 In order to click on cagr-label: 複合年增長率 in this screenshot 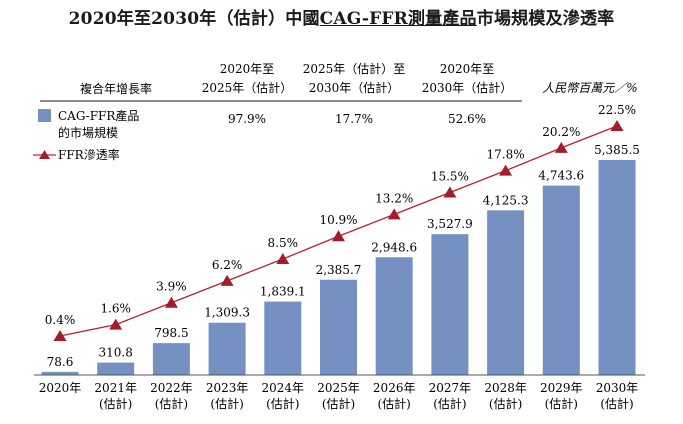, I will do `click(116, 88)`.